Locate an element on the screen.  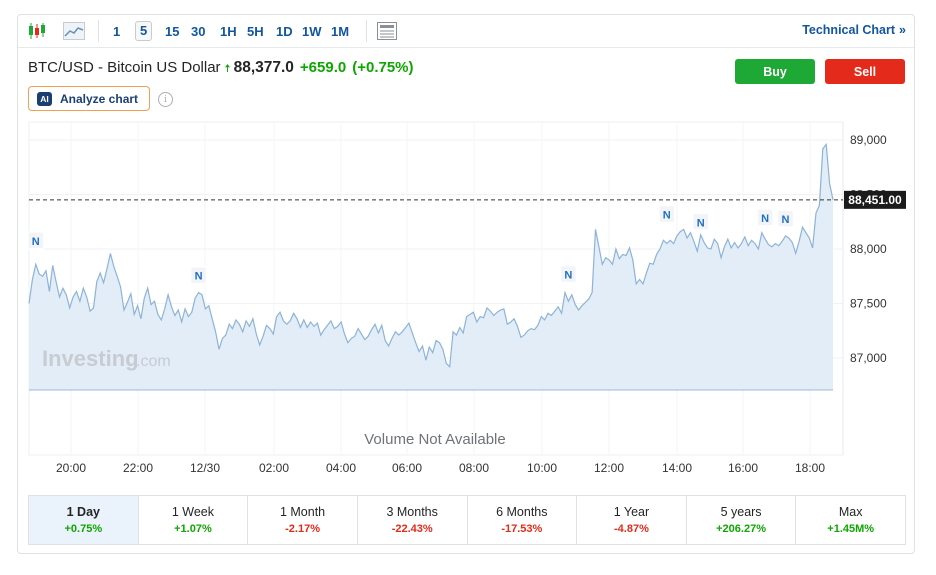
range-max: Max +1.45M% is located at coordinates (850, 520).